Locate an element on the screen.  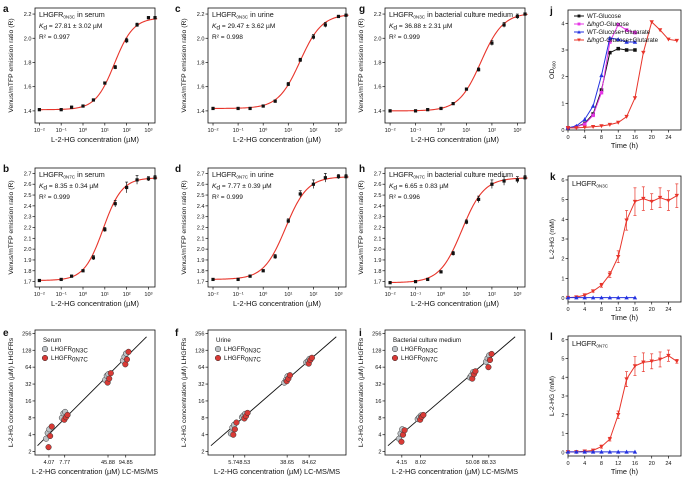
panel-j-legend-marker is located at coordinates (579, 16).